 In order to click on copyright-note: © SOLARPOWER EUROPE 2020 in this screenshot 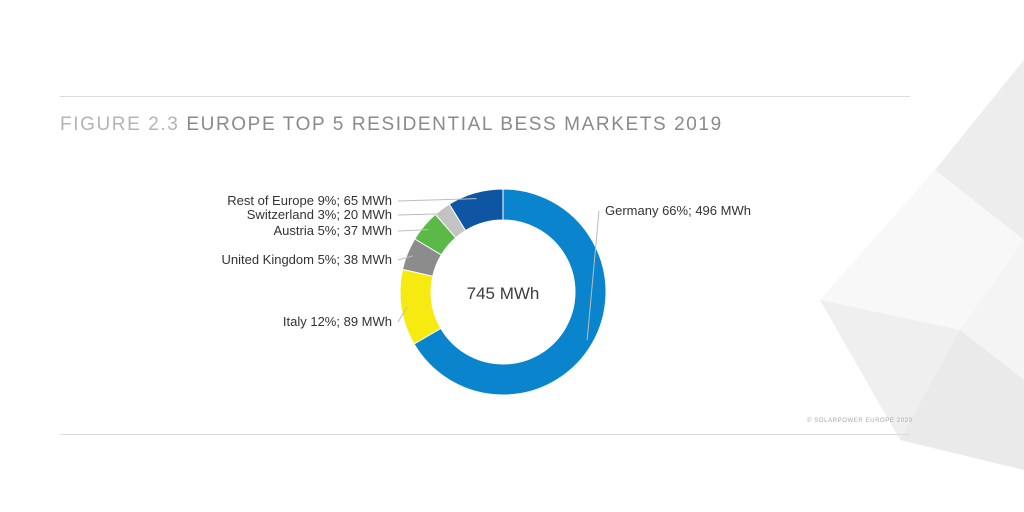, I will do `click(860, 421)`.